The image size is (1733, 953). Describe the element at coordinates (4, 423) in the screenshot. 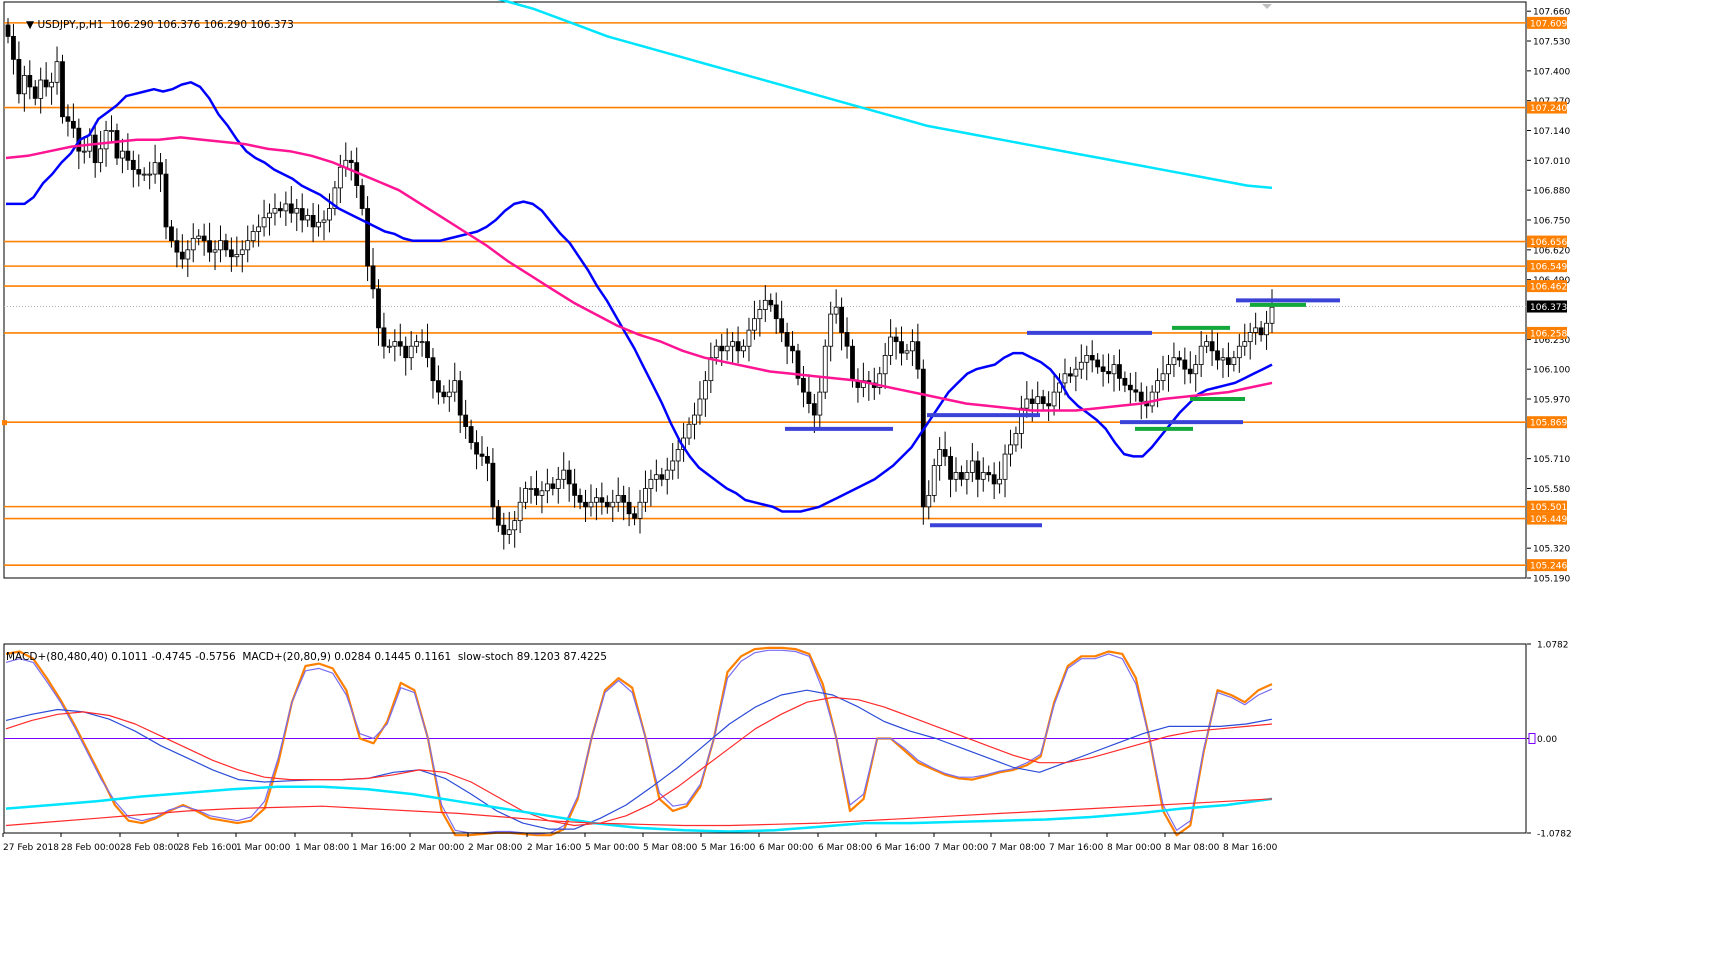

I see `level-anchor-marker` at that location.